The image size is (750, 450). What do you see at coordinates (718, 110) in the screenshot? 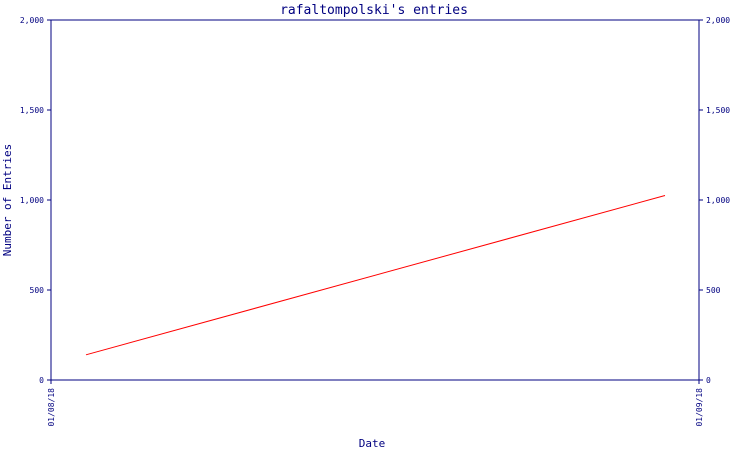
I see `y-tick-label-right: 1,500` at bounding box center [718, 110].